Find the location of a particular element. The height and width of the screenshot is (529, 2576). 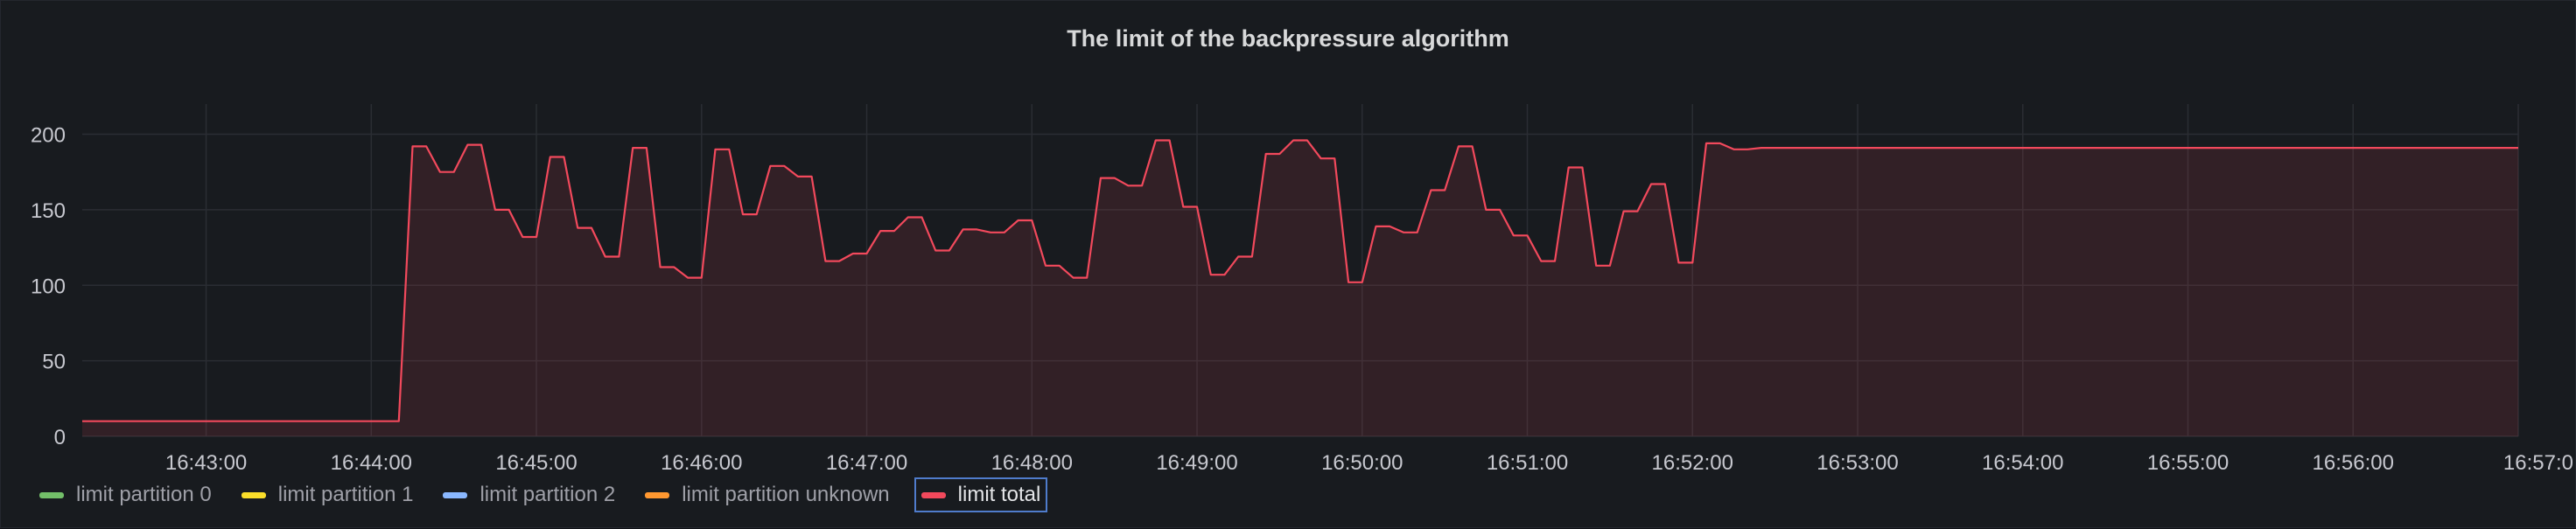

legend-label: limit partition 2 is located at coordinates (548, 495).